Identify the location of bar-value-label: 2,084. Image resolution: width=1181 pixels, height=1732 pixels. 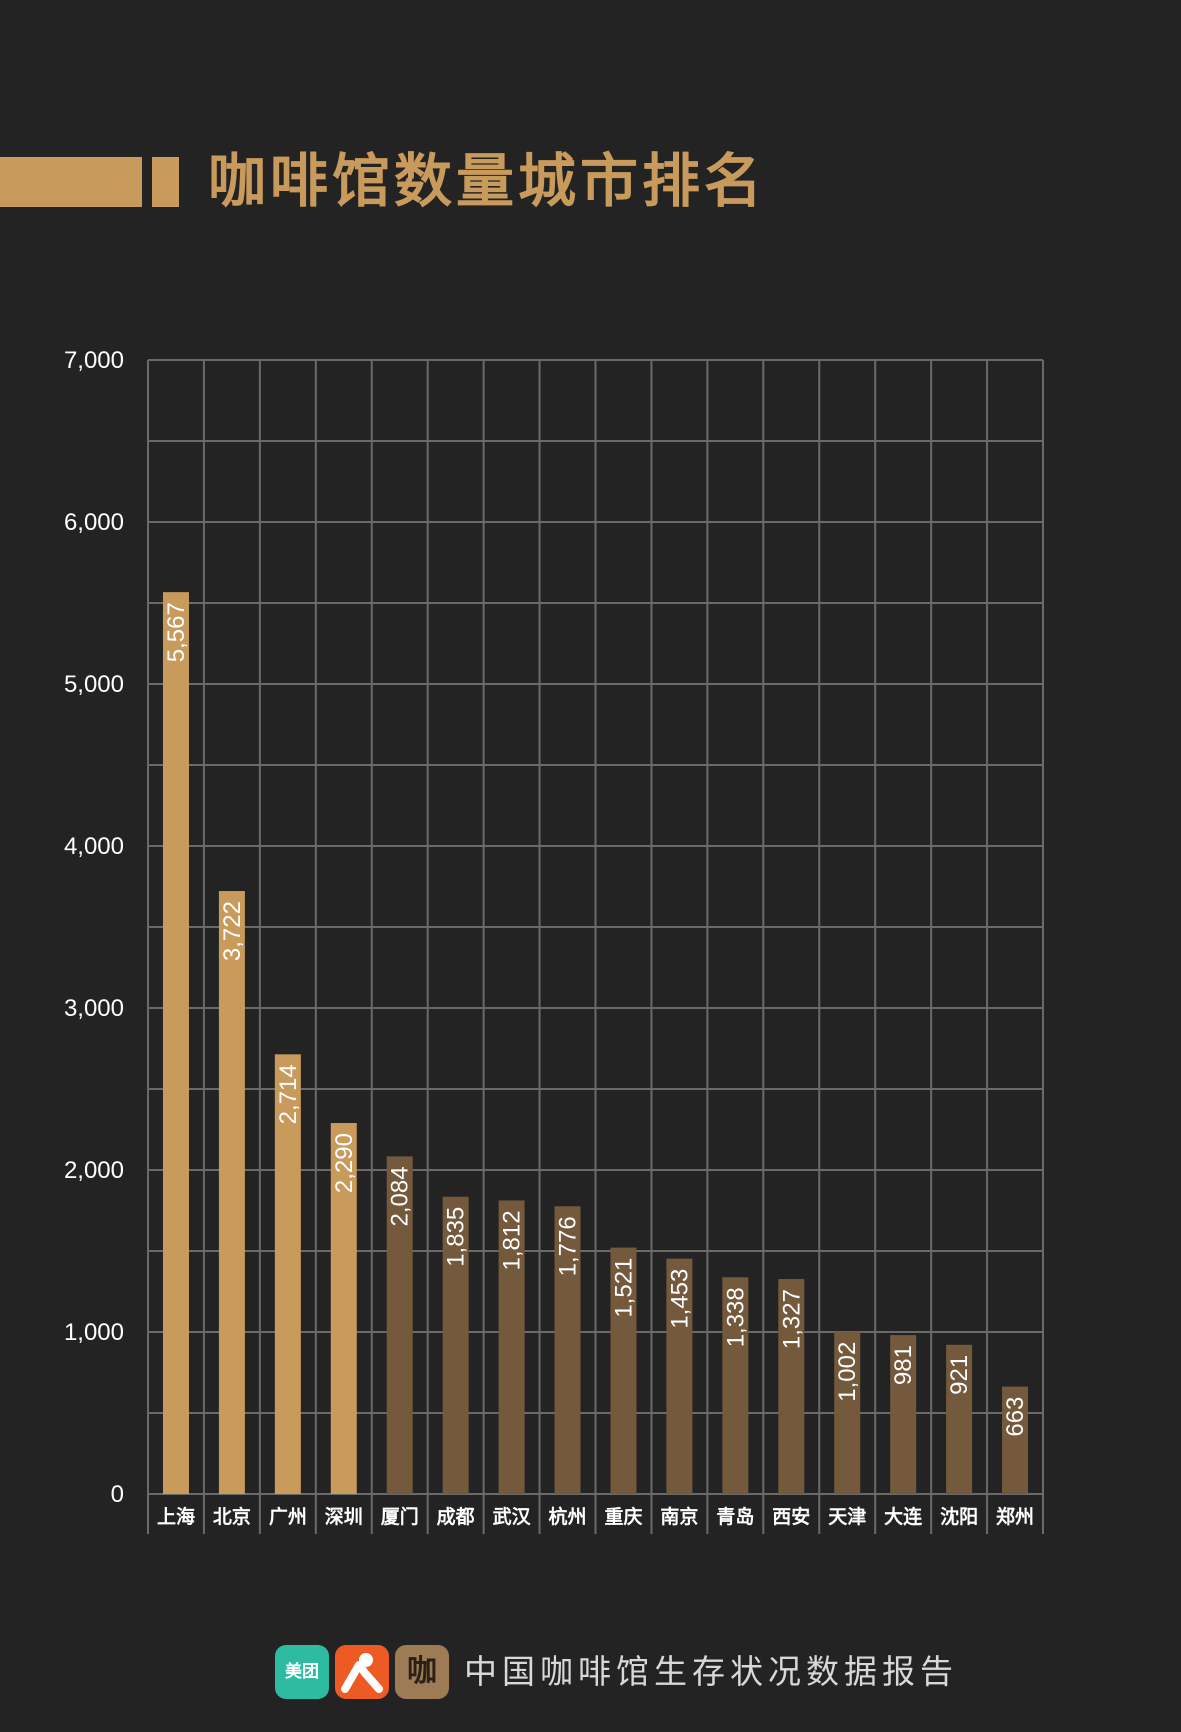
(400, 1196).